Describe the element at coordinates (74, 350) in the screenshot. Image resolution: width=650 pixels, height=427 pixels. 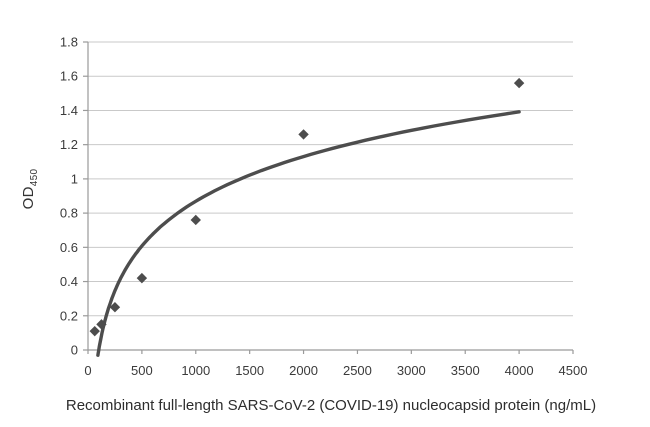
I see `y-tick-label: 0` at that location.